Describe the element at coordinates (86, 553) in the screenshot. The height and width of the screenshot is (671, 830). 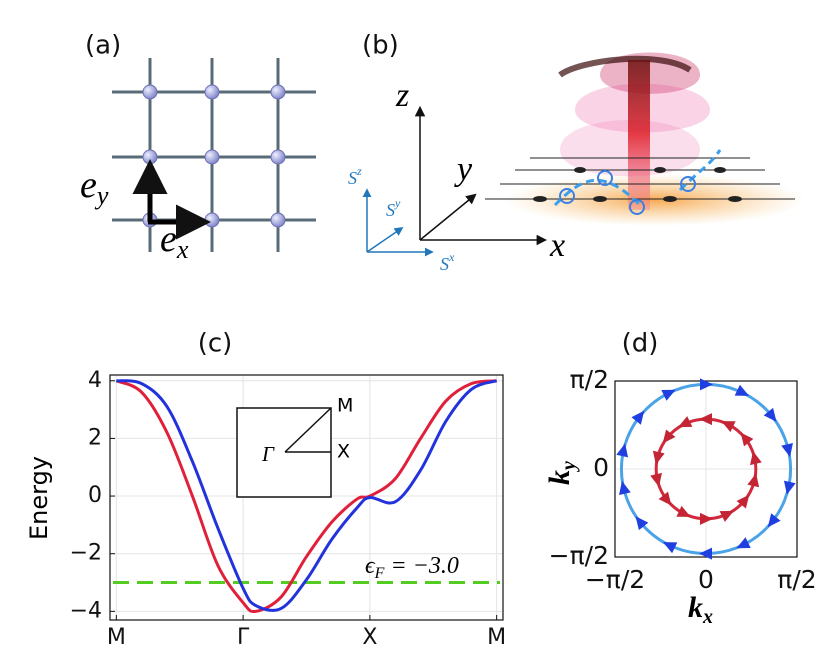
I see `y-tick-label: −2` at that location.